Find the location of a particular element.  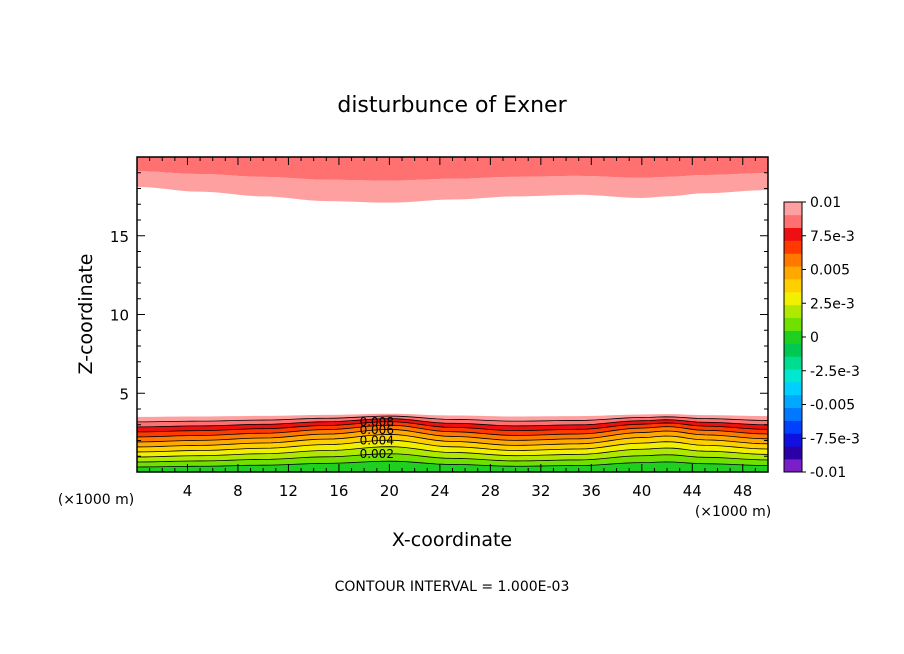

x-tick-label: 28 is located at coordinates (490, 491).